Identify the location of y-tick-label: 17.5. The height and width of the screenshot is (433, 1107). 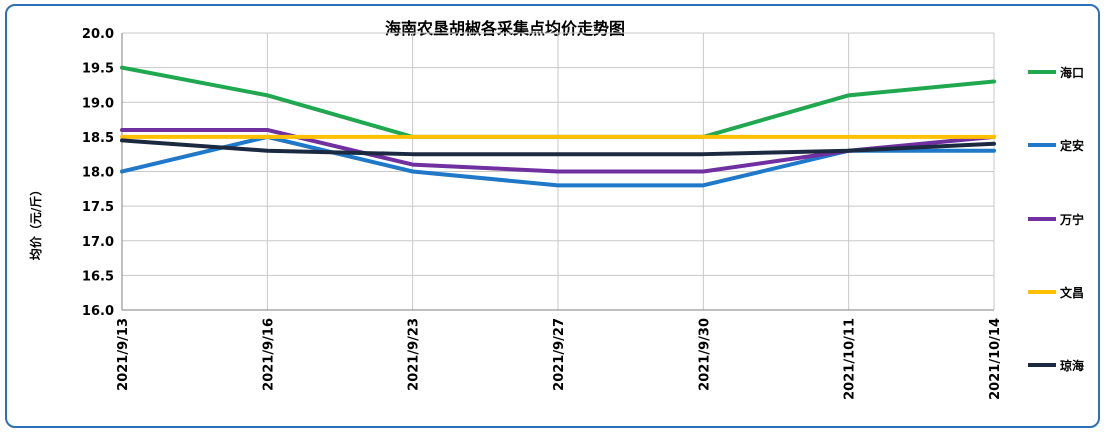
(98, 207).